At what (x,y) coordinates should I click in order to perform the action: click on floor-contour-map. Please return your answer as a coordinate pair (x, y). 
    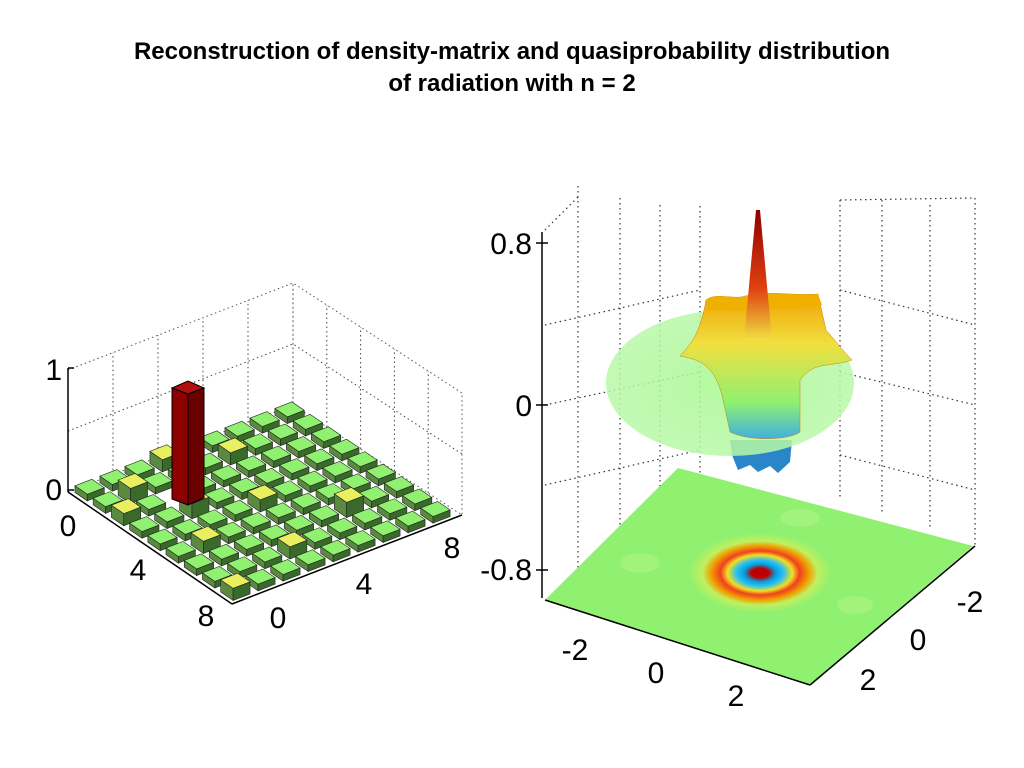
    Looking at the image, I should click on (746, 561).